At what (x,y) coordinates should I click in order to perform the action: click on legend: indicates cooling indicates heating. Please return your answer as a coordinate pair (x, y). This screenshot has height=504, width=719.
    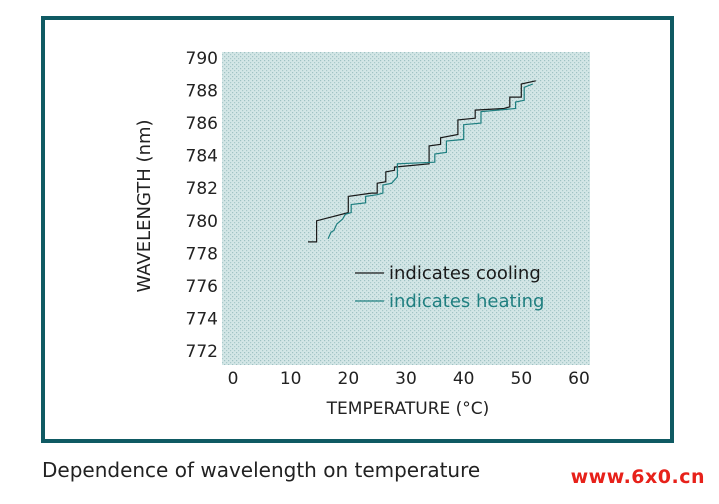
    Looking at the image, I should click on (449, 287).